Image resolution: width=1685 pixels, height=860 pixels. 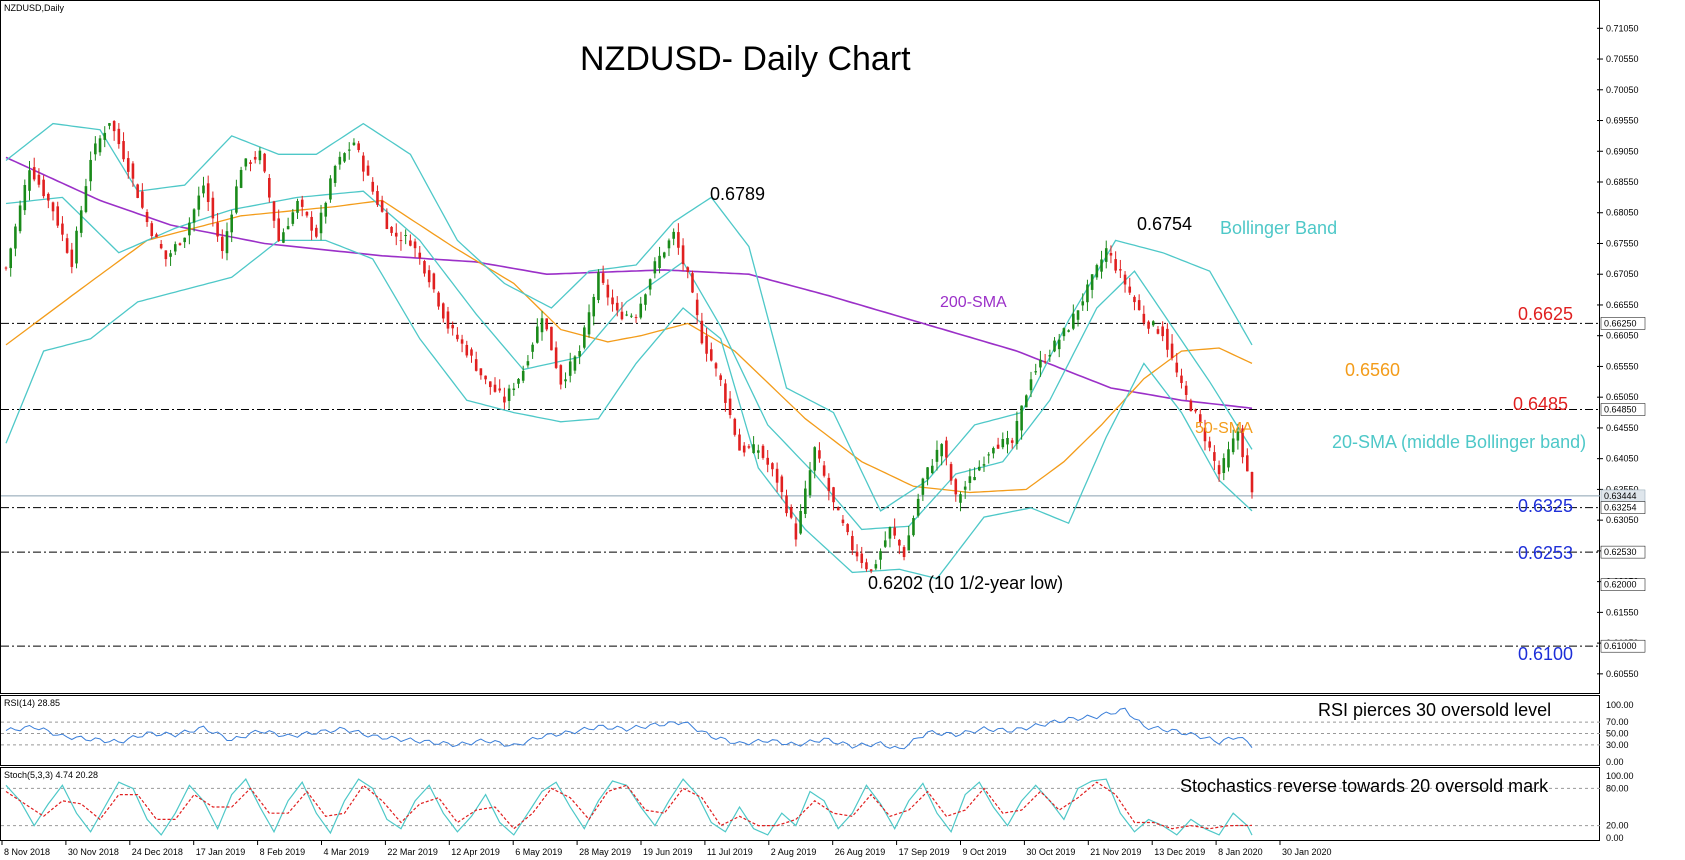 I want to click on price-tick-label: 0.63050, so click(x=1622, y=520).